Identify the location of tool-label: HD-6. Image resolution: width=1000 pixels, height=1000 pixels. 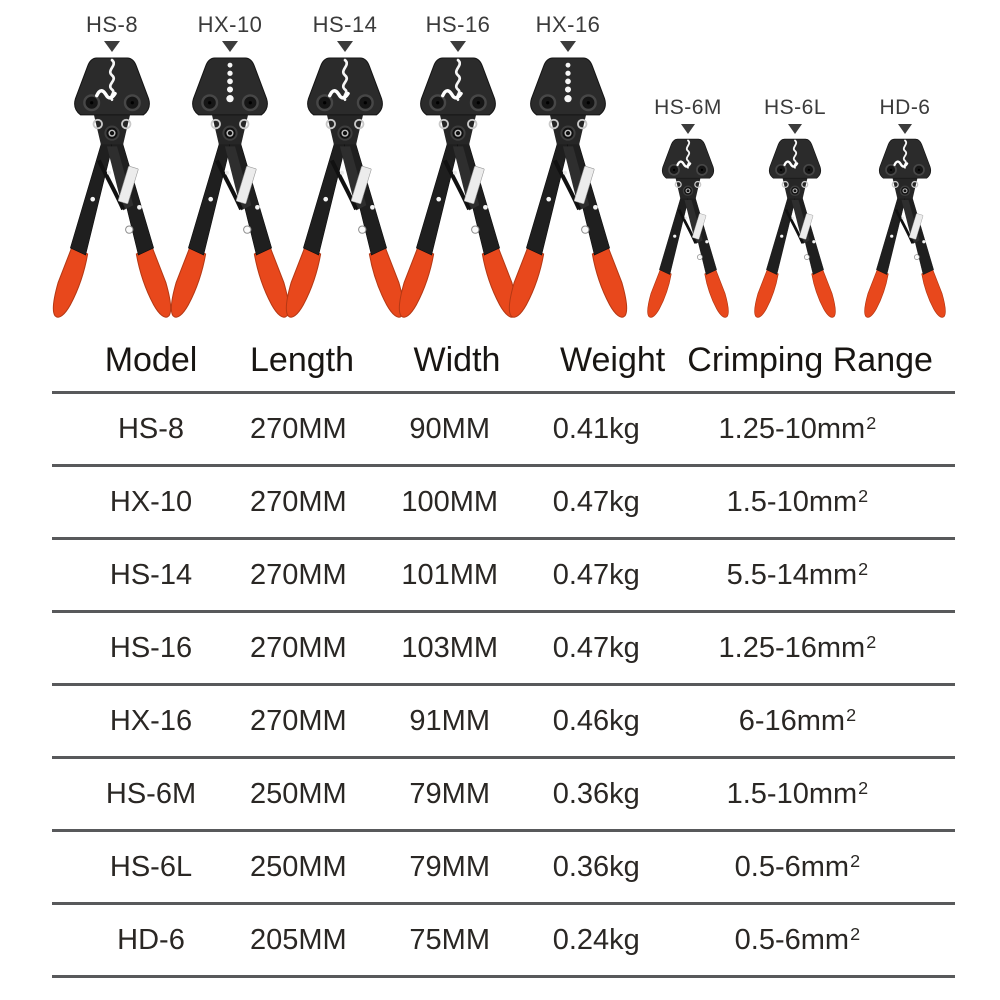
(905, 107).